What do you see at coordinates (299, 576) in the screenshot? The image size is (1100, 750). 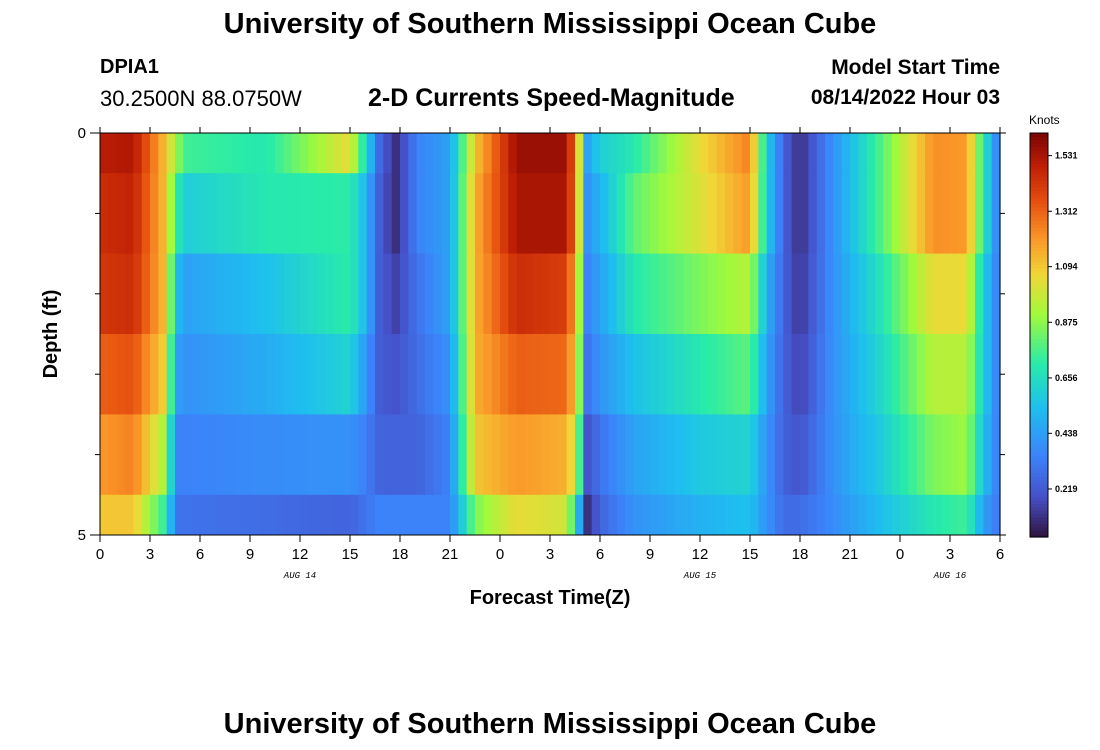 I see `x-date-label: AUG 14` at bounding box center [299, 576].